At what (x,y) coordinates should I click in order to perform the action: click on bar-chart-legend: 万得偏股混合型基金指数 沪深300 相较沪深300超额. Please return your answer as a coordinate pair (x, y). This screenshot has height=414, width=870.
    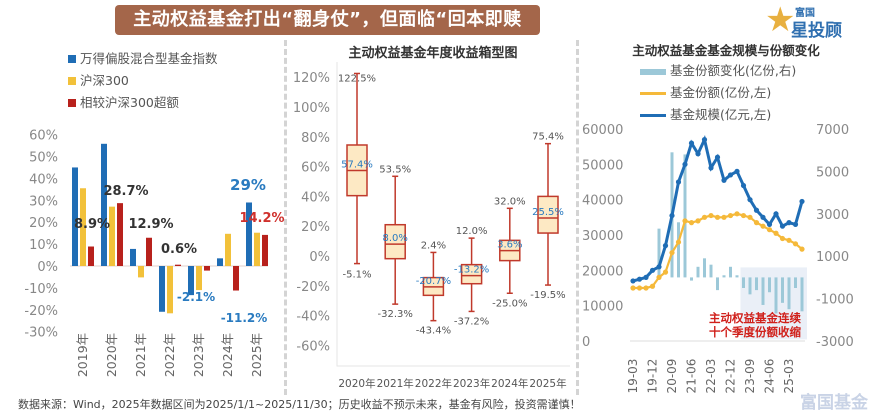
    Looking at the image, I should click on (143, 81).